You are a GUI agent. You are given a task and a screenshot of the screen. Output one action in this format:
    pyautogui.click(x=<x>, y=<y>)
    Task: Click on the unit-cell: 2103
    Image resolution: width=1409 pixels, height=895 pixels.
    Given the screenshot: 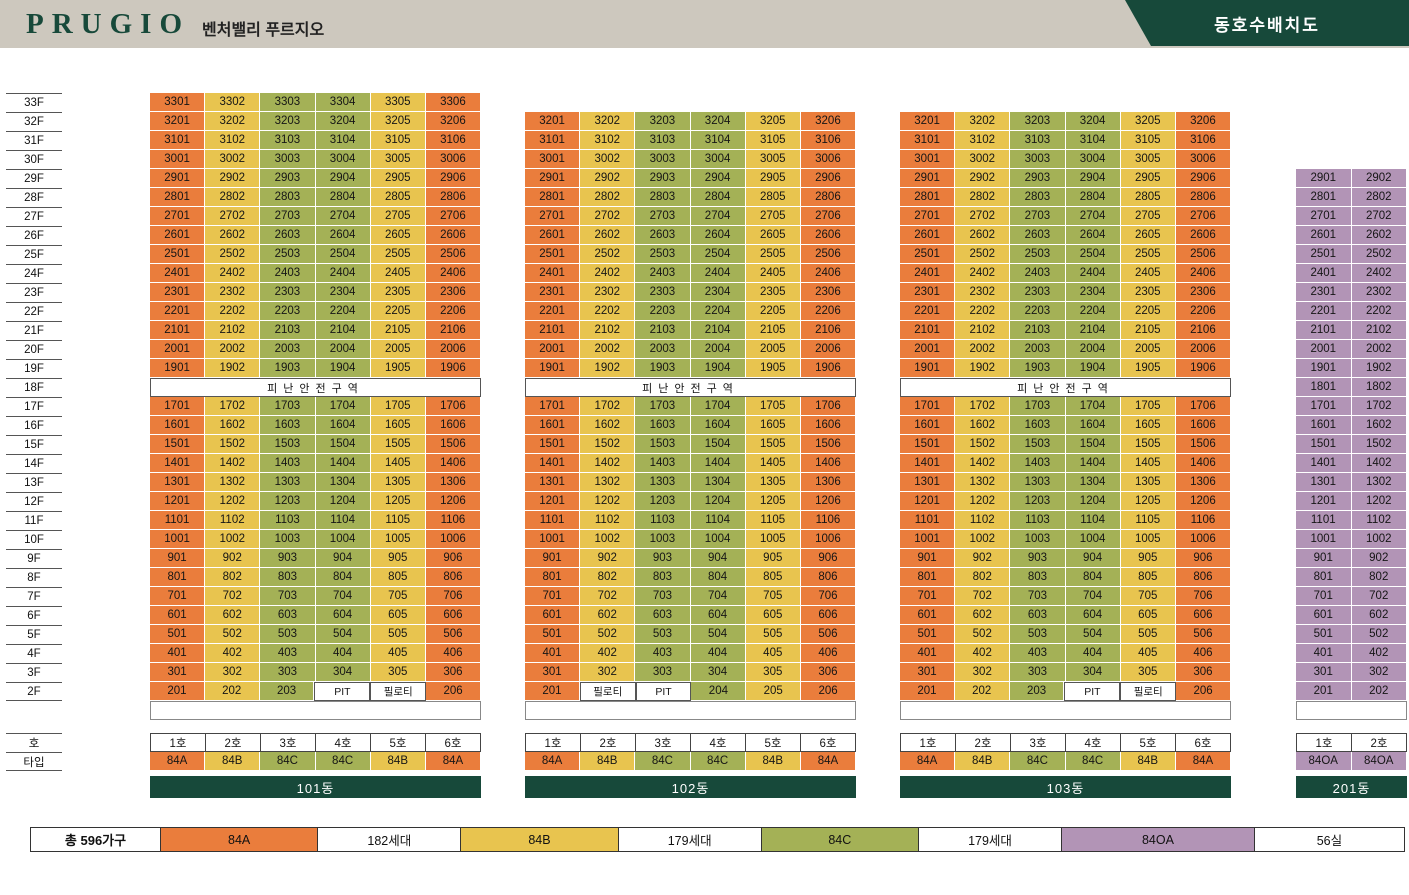 What is the action you would take?
    pyautogui.click(x=1038, y=330)
    